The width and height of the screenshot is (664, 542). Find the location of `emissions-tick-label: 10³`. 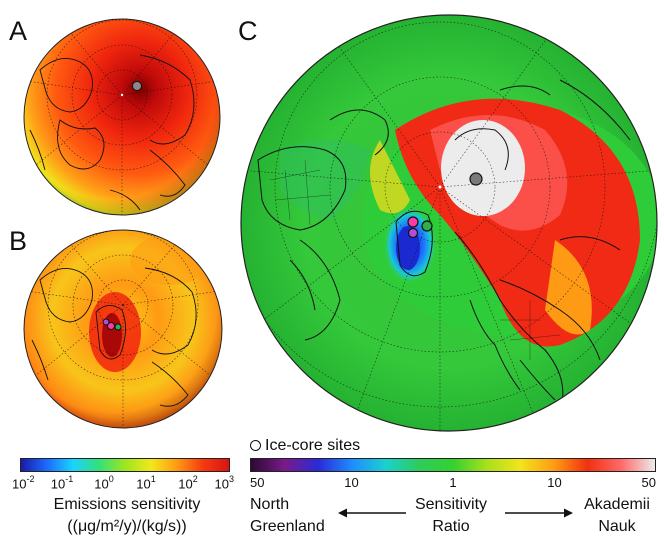

emissions-tick-label: 10³ is located at coordinates (224, 483).